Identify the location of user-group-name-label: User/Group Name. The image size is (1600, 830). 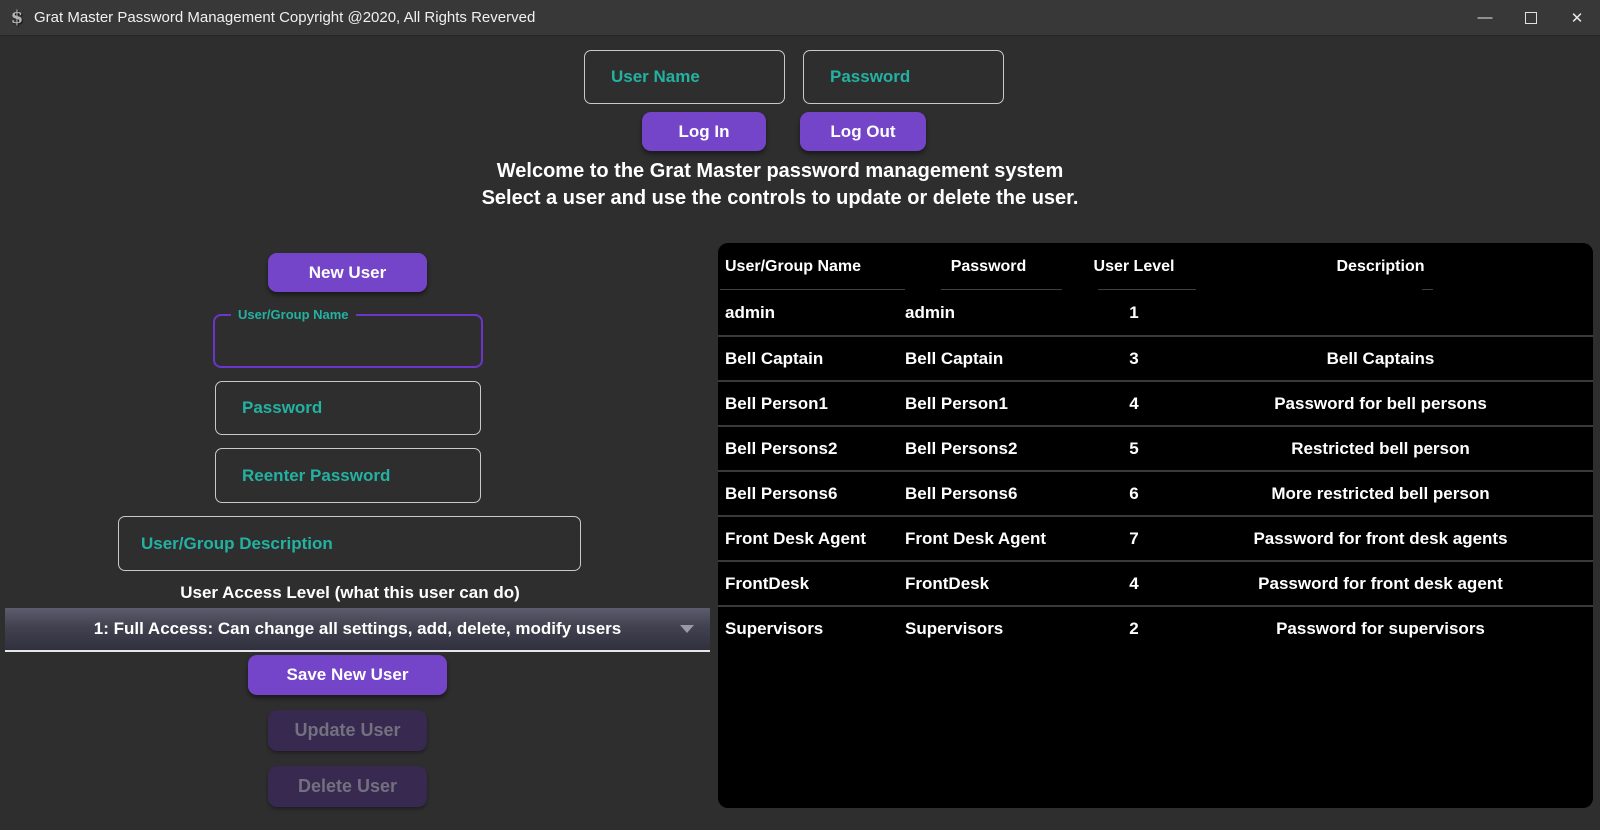
(293, 315).